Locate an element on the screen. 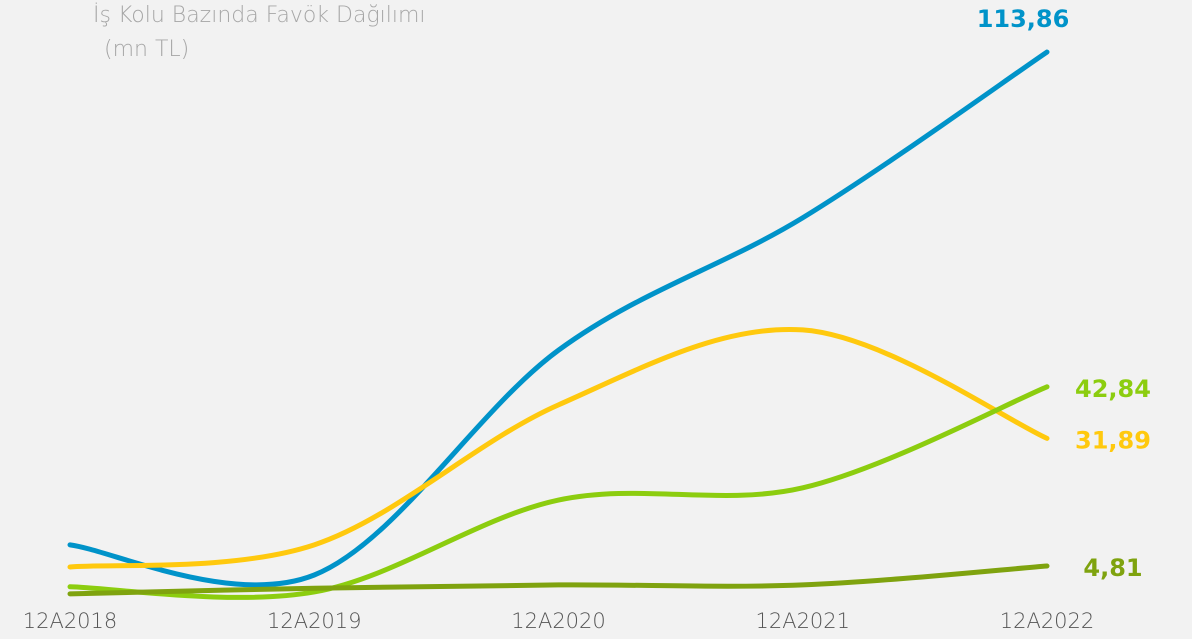 This screenshot has height=639, width=1192. x-tick-label: 12A2018 is located at coordinates (70, 621).